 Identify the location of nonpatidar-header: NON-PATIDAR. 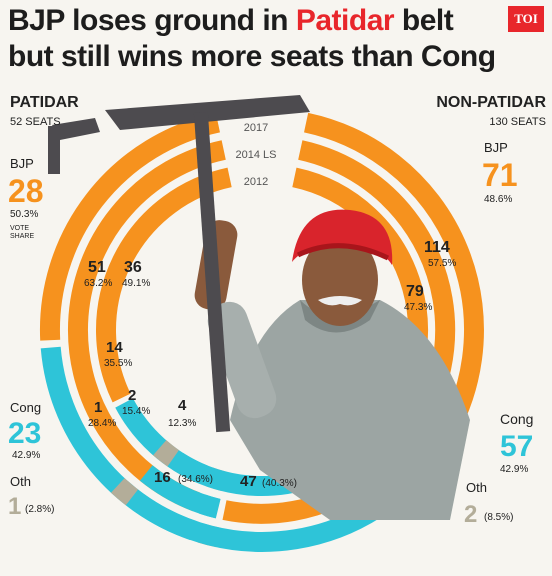
(491, 102).